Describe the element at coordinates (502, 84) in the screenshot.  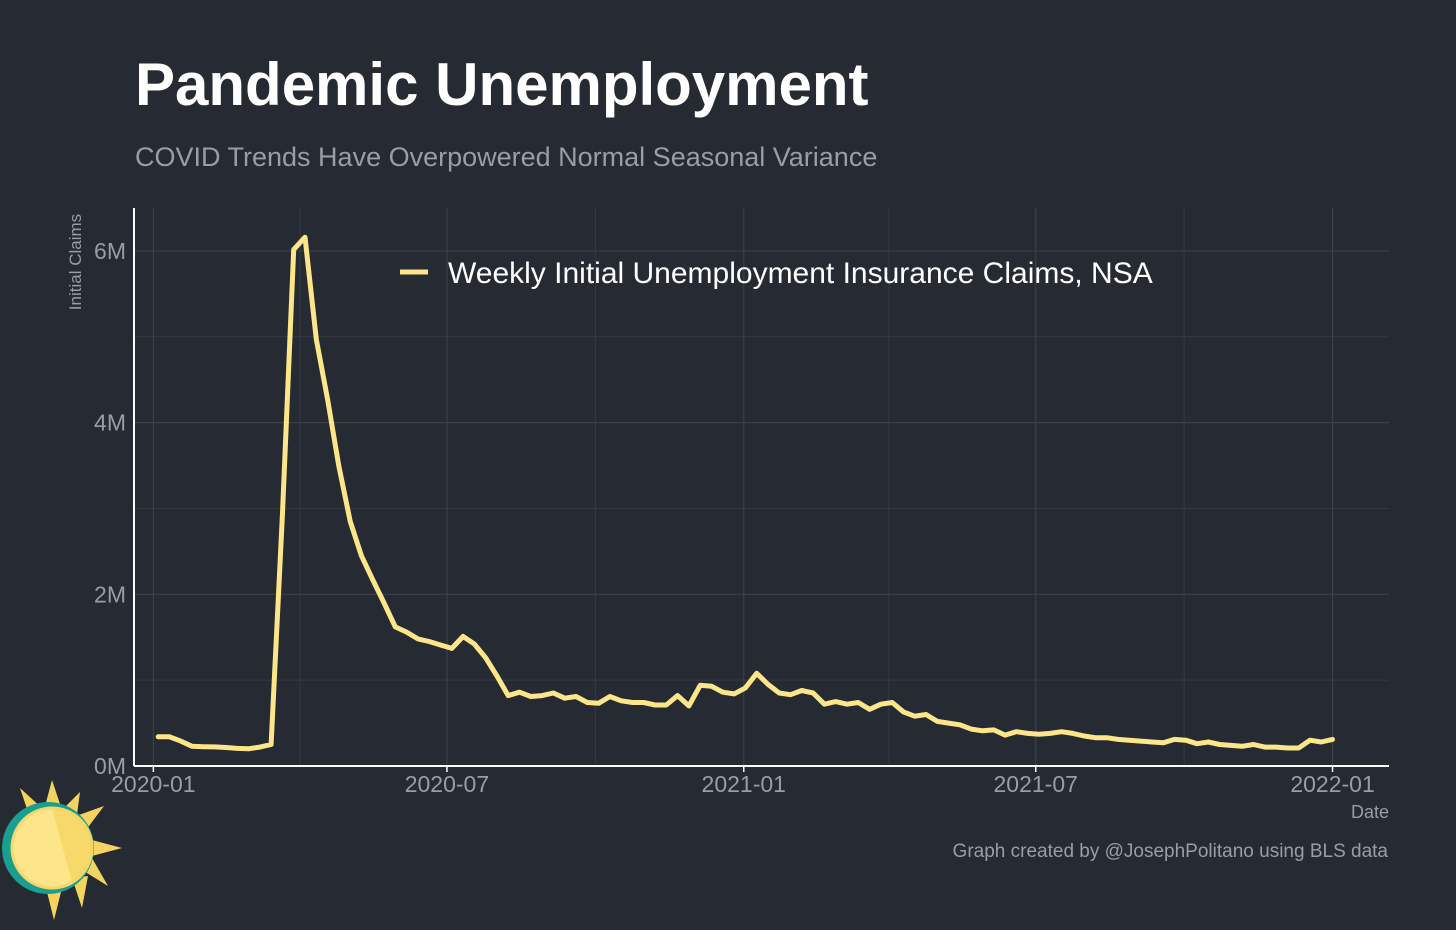
I see `chart-title: Pandemic Unemployment` at that location.